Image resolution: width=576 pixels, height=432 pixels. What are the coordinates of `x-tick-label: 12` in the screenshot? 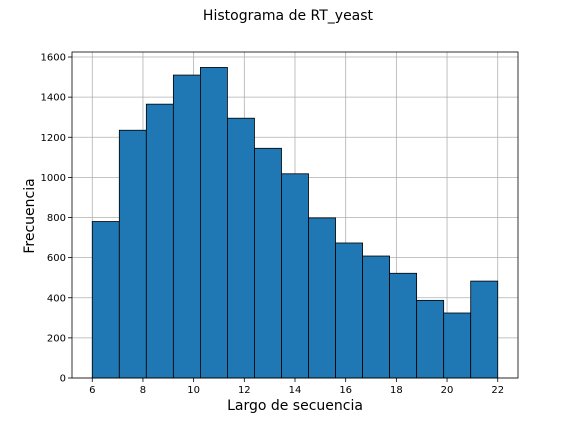 It's located at (244, 390).